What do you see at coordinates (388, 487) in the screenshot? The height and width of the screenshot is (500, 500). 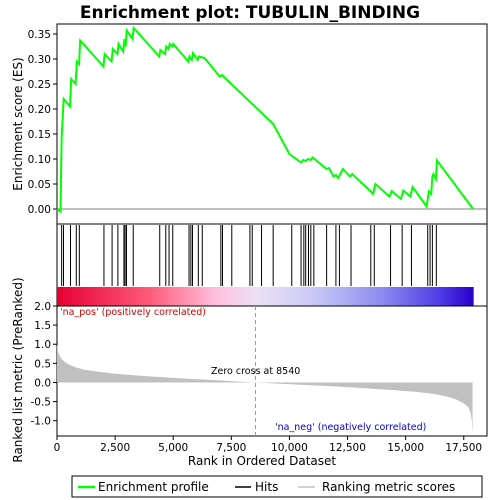 I see `legend-label-metric: Ranking metric scores` at bounding box center [388, 487].